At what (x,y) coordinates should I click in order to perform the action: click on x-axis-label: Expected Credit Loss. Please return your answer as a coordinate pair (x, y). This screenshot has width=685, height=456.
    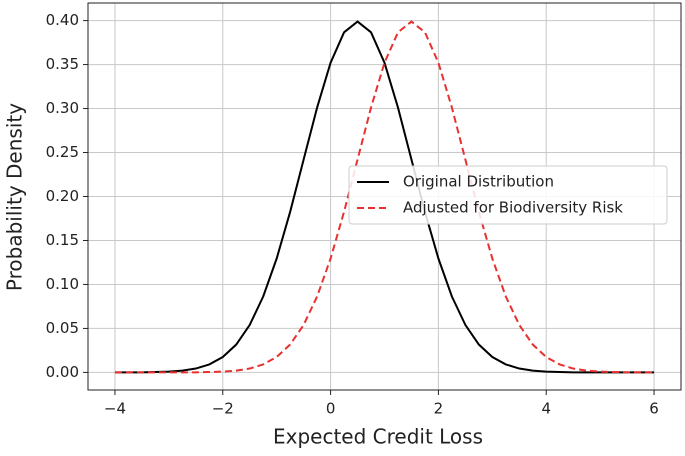
    Looking at the image, I should click on (378, 437).